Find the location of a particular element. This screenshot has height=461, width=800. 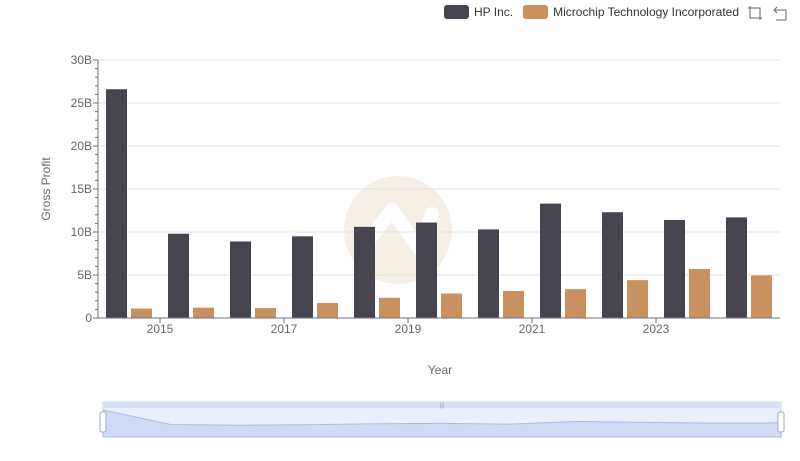

data-zoom-slider: ||| is located at coordinates (442, 419).